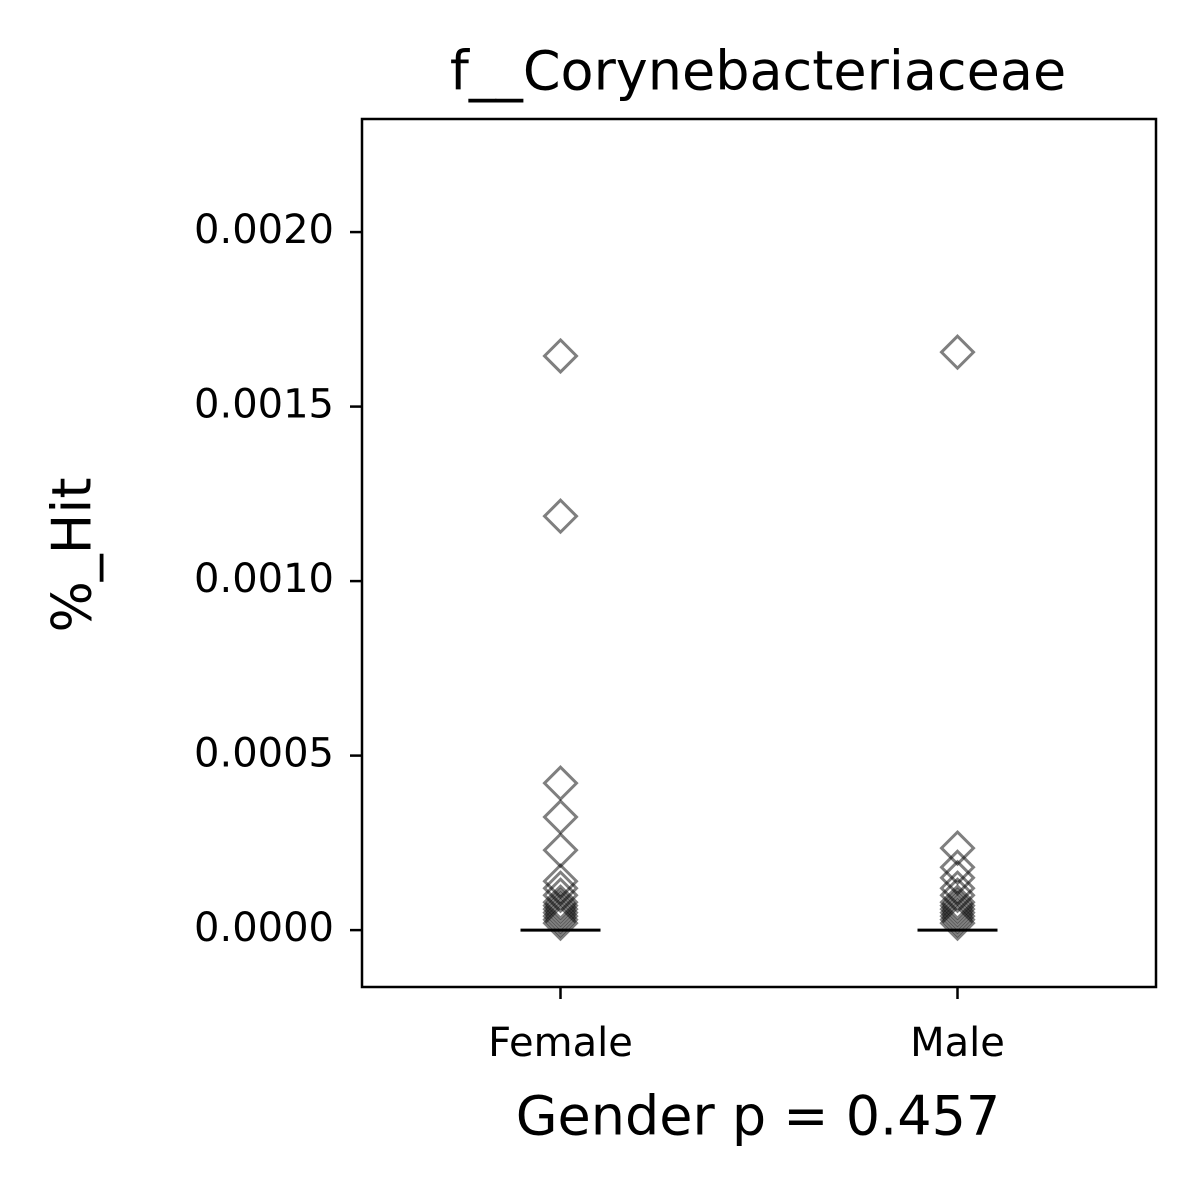 This screenshot has height=1200, width=1200. Describe the element at coordinates (758, 71) in the screenshot. I see `chart-title: f__Corynebacteriaceae` at that location.